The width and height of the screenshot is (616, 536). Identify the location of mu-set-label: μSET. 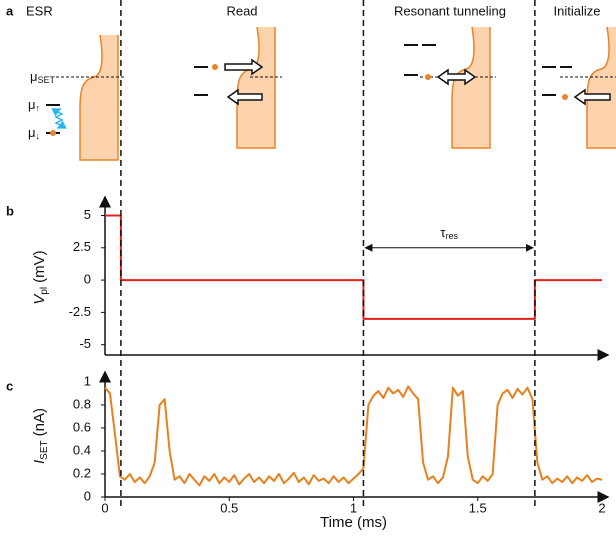
(43, 77).